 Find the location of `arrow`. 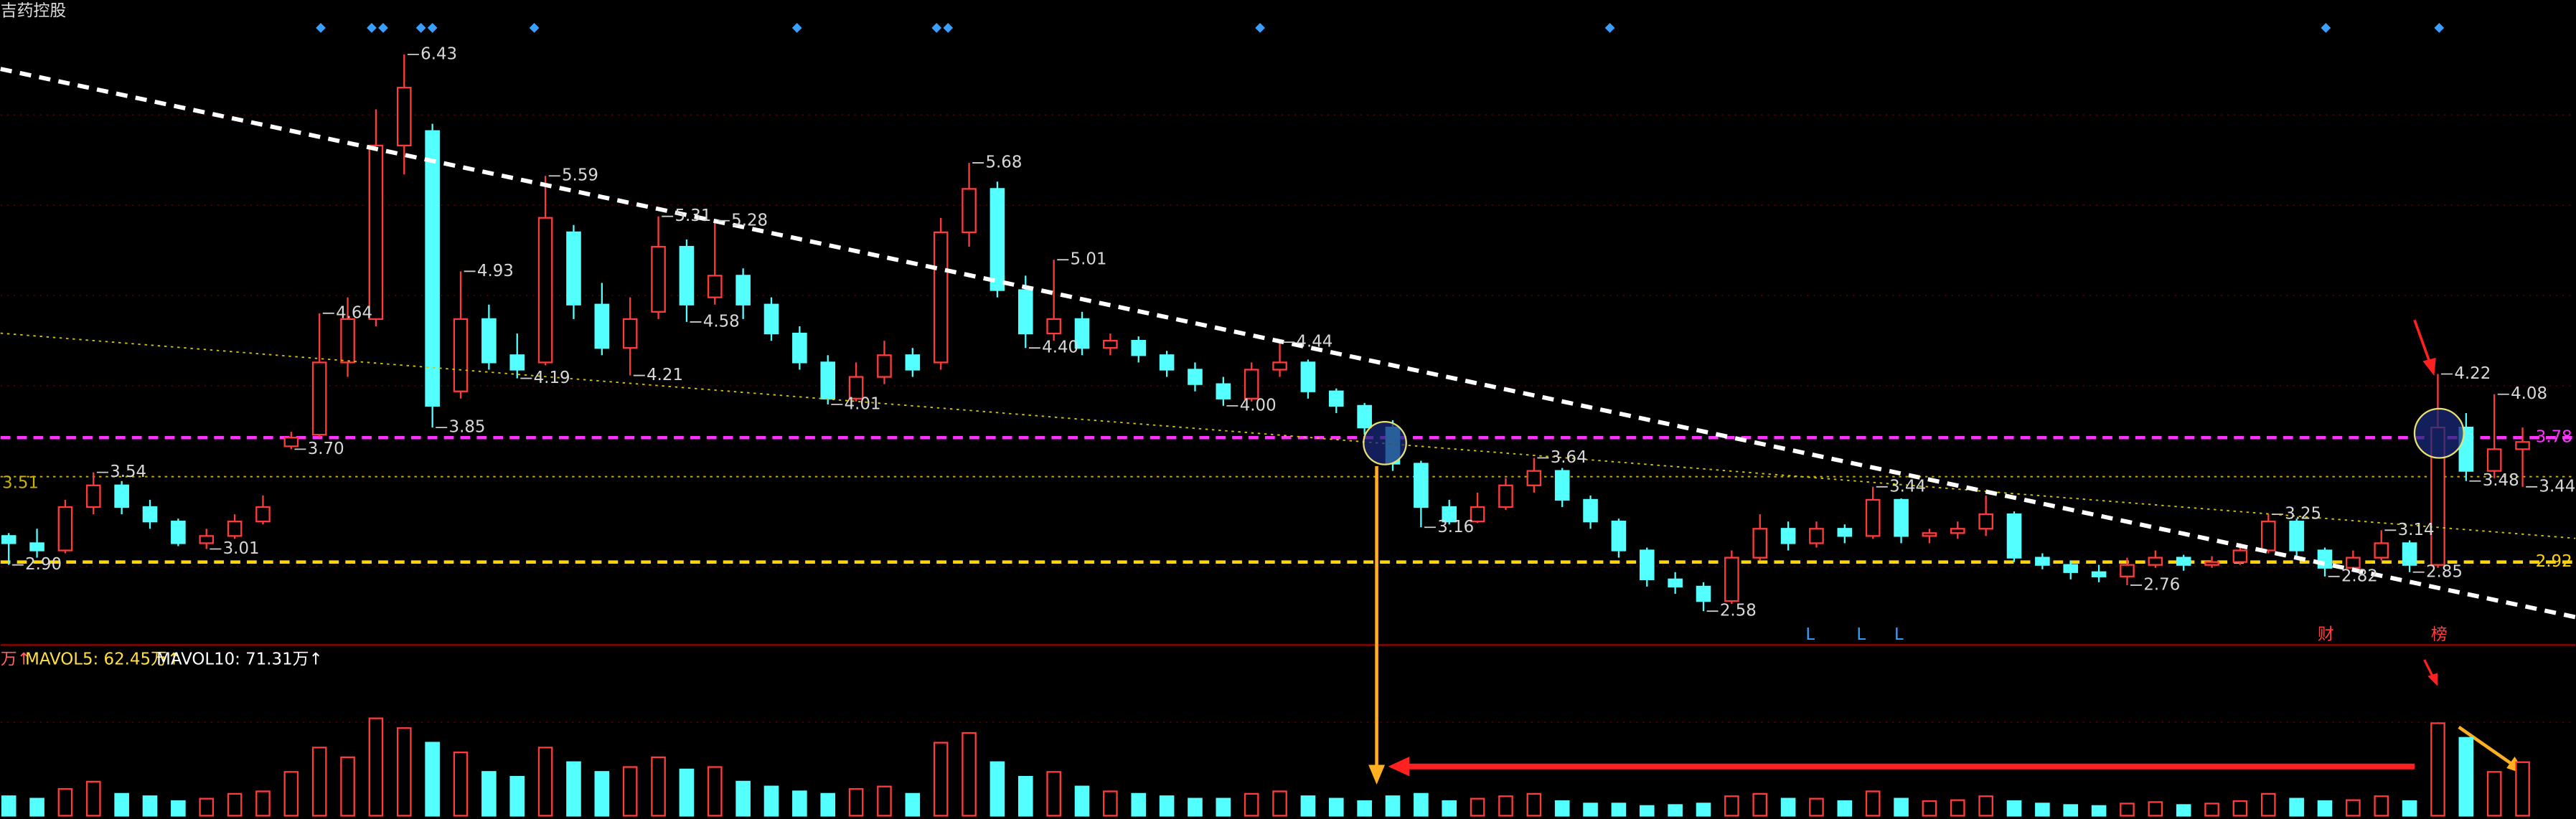

arrow is located at coordinates (2422, 340).